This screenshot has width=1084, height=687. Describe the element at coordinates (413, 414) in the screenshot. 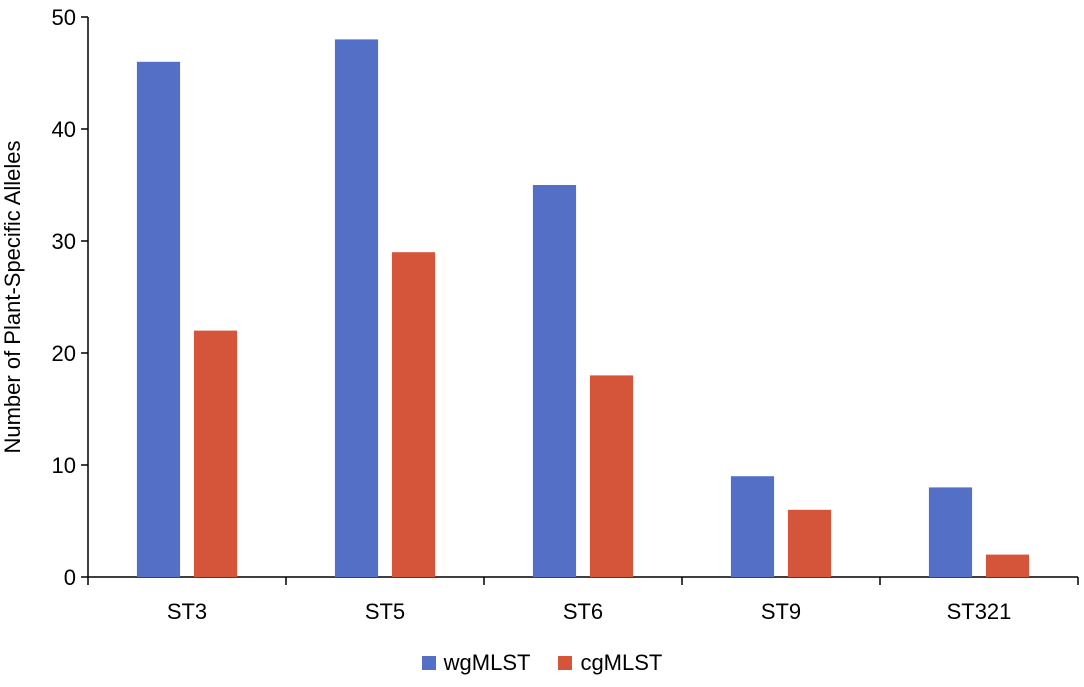

I see `bar-cgmlst-st5` at that location.